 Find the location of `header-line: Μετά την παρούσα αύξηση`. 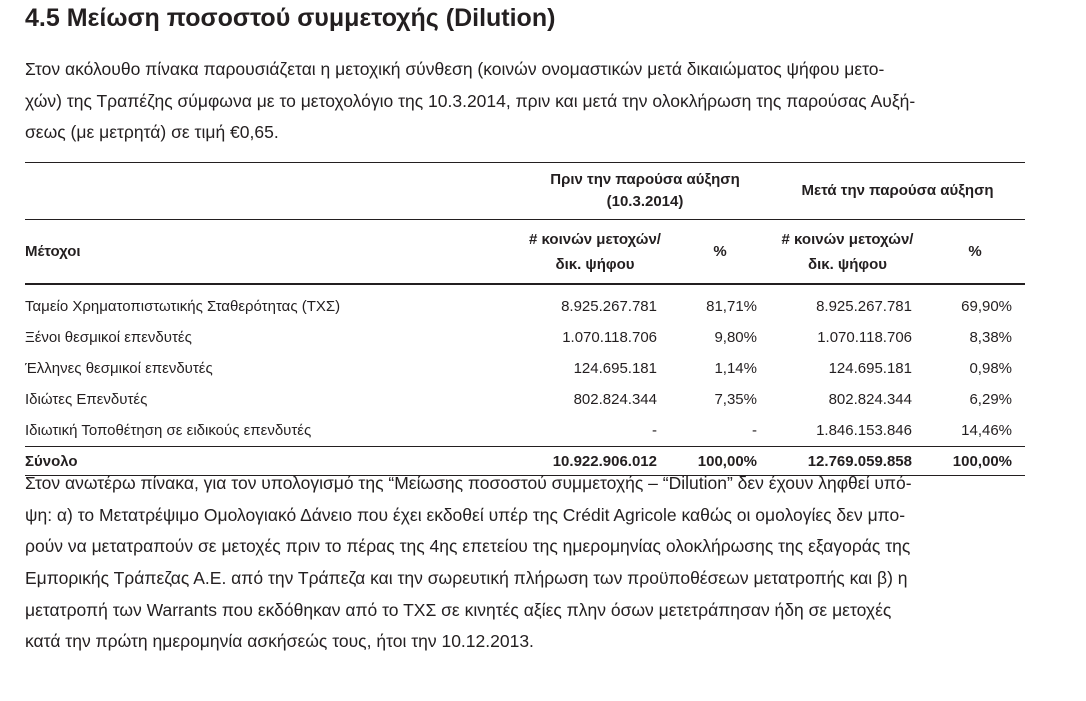

header-line: Μετά την παρούσα αύξηση is located at coordinates (897, 190).